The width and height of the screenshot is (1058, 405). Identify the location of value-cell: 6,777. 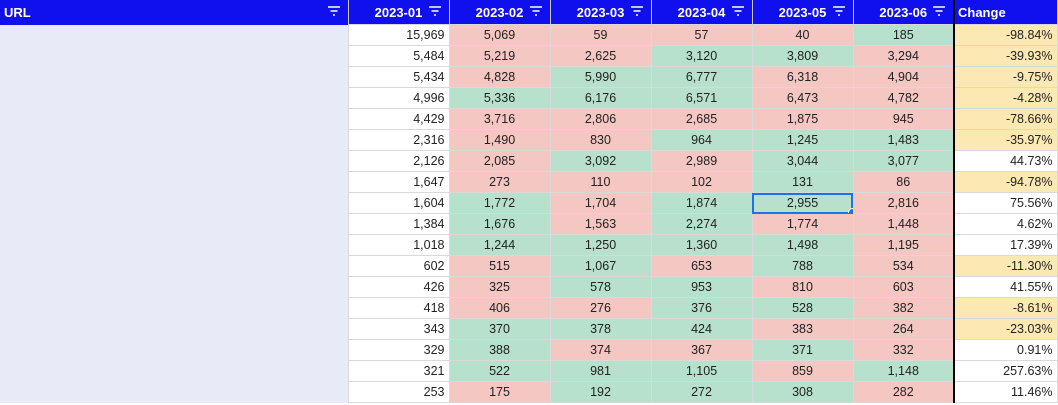
(701, 77).